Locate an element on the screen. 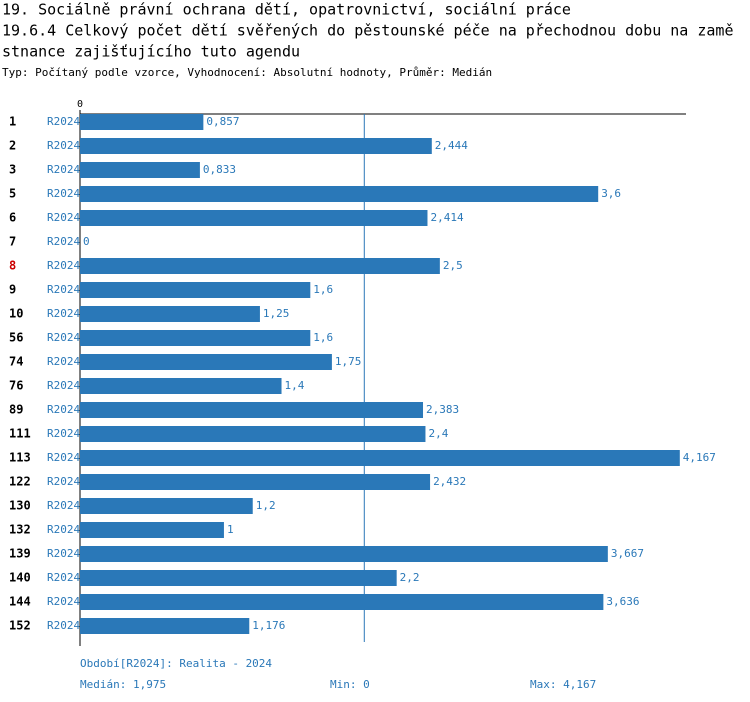  chart-subtitle: stnance zajišťujícího tuto agendu is located at coordinates (151, 52).